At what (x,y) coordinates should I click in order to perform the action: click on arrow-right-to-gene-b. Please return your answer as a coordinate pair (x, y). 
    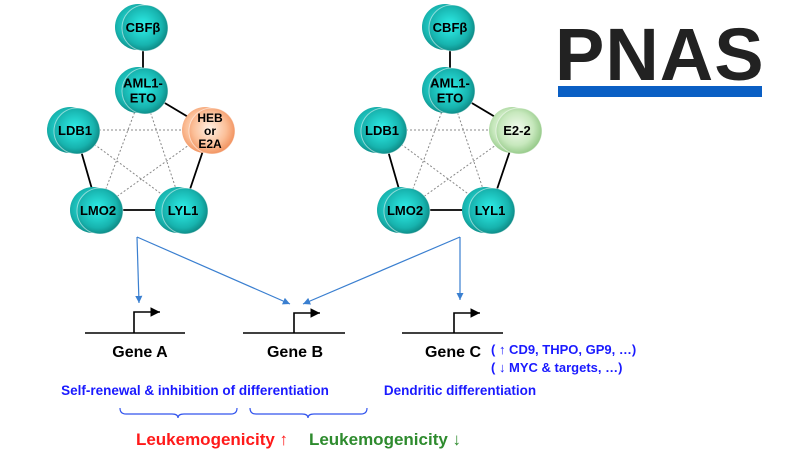
    Looking at the image, I should click on (381, 270).